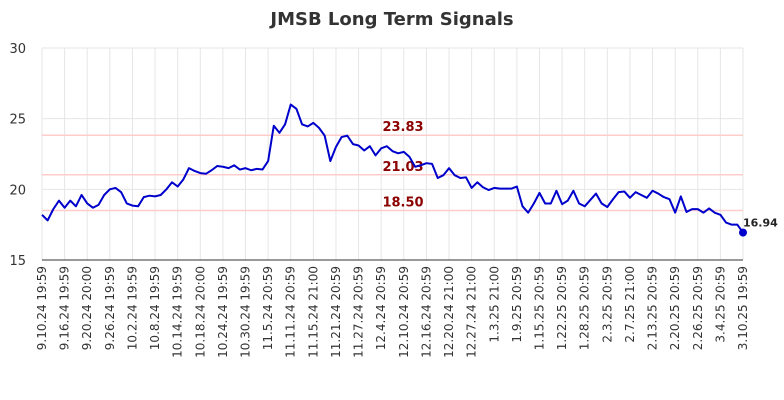 Image resolution: width=784 pixels, height=400 pixels. Describe the element at coordinates (760, 223) in the screenshot. I see `last-value-label: 16.94` at that location.